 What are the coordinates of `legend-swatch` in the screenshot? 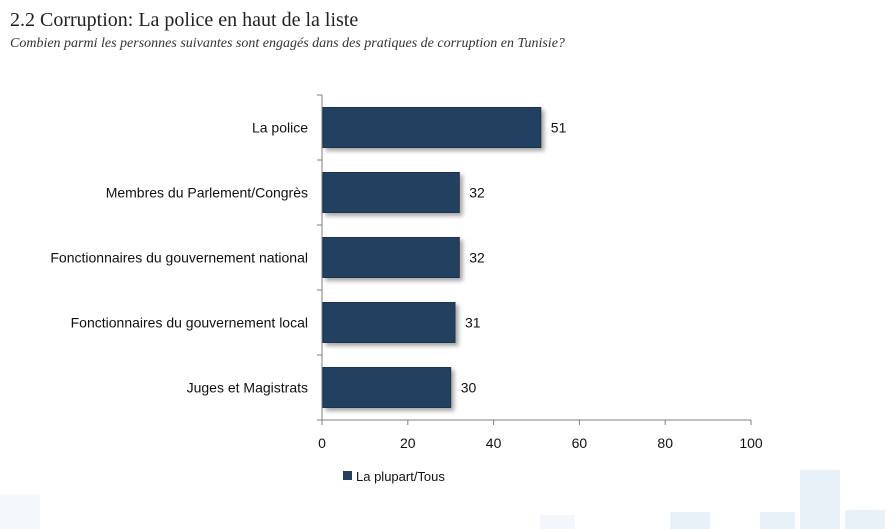 It's located at (347, 475).